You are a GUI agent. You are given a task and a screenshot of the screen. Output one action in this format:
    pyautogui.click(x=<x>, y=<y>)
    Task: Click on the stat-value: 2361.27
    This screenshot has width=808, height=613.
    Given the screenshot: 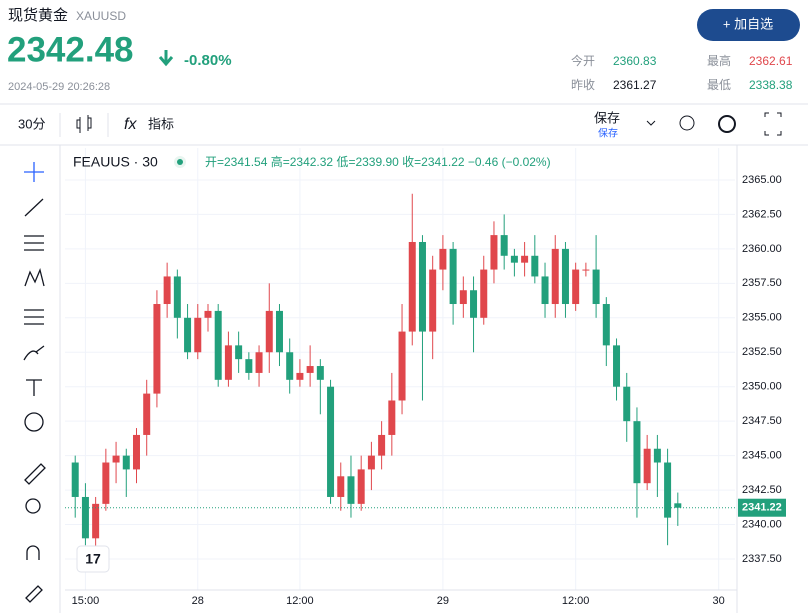 What is the action you would take?
    pyautogui.click(x=635, y=85)
    